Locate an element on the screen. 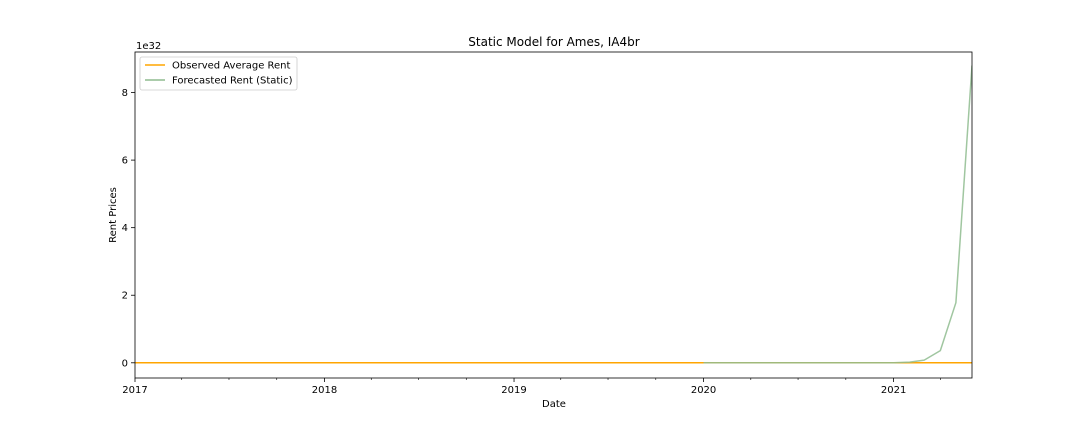 Image resolution: width=1080 pixels, height=432 pixels. x-tick-label: 2017 is located at coordinates (134, 390).